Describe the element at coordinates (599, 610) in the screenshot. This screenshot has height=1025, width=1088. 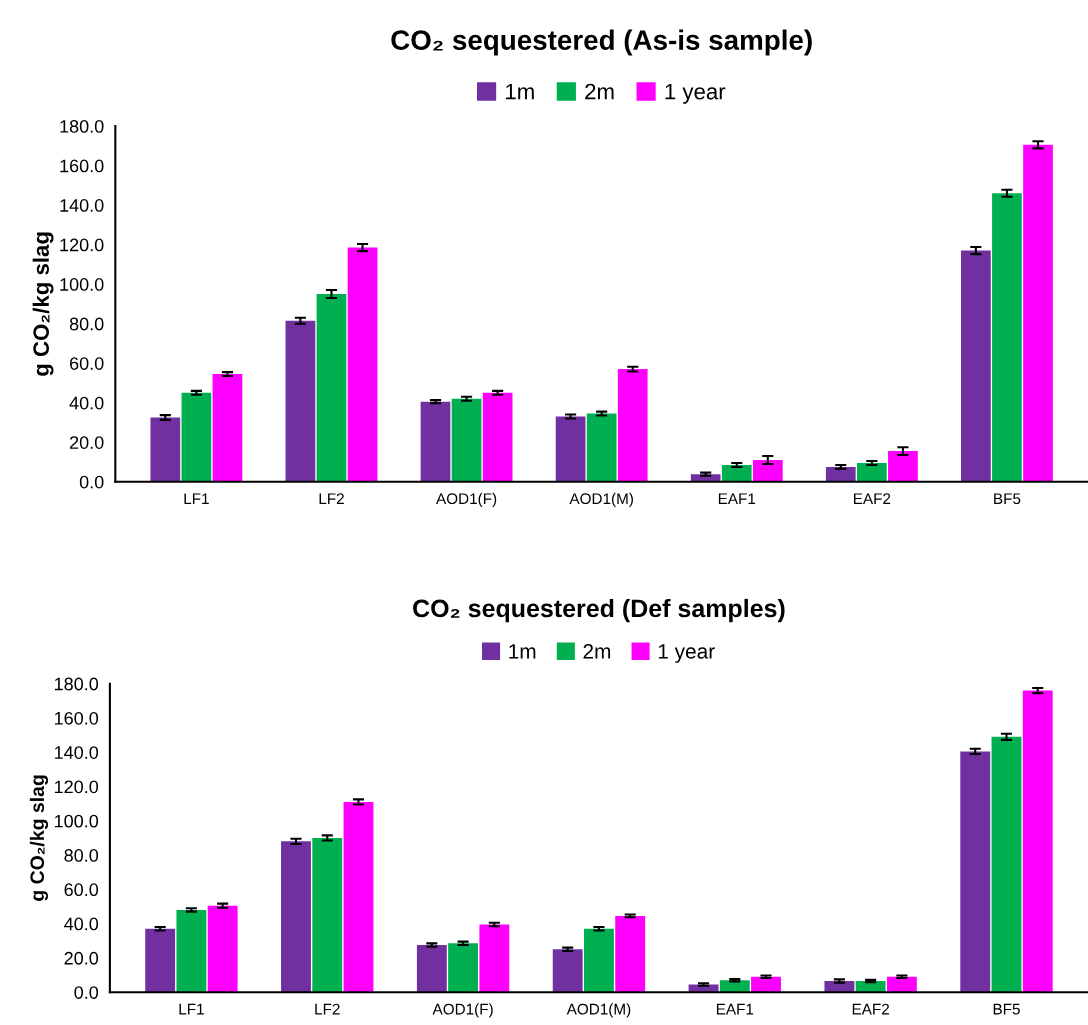
I see `chart-title: CO₂ sequestered (Def samples)` at that location.